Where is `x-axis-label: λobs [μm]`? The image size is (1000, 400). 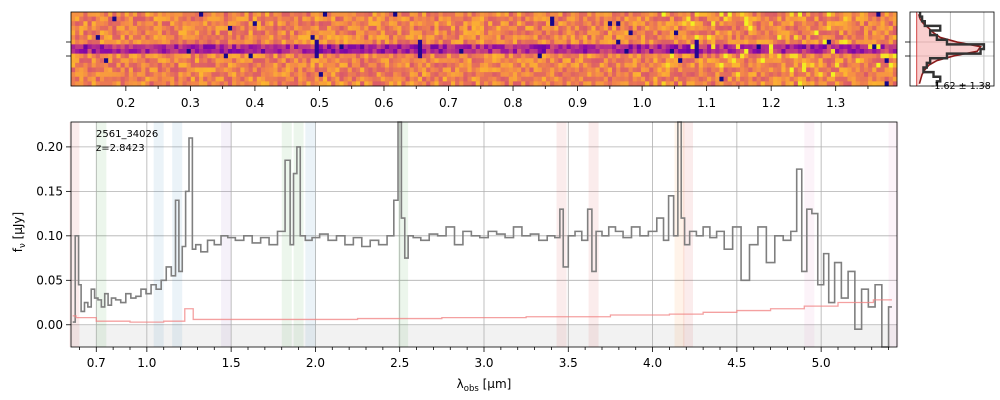 x-axis-label: λobs [μm] is located at coordinates (484, 385).